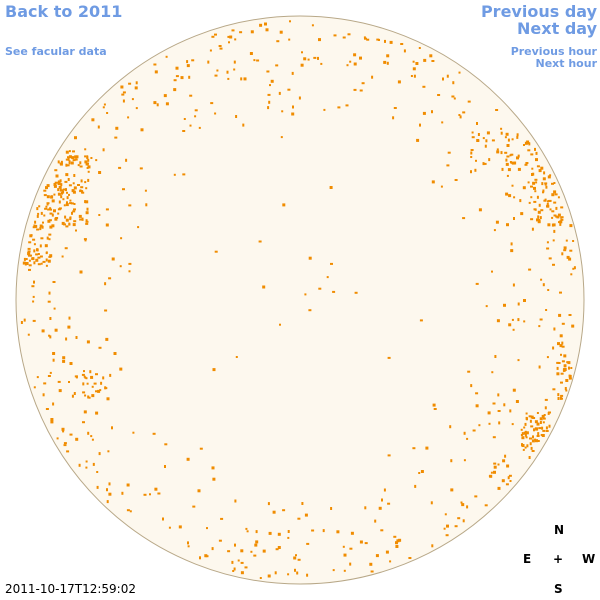 This screenshot has width=600, height=600. I want to click on see-facular-data-link: See facular data, so click(56, 51).